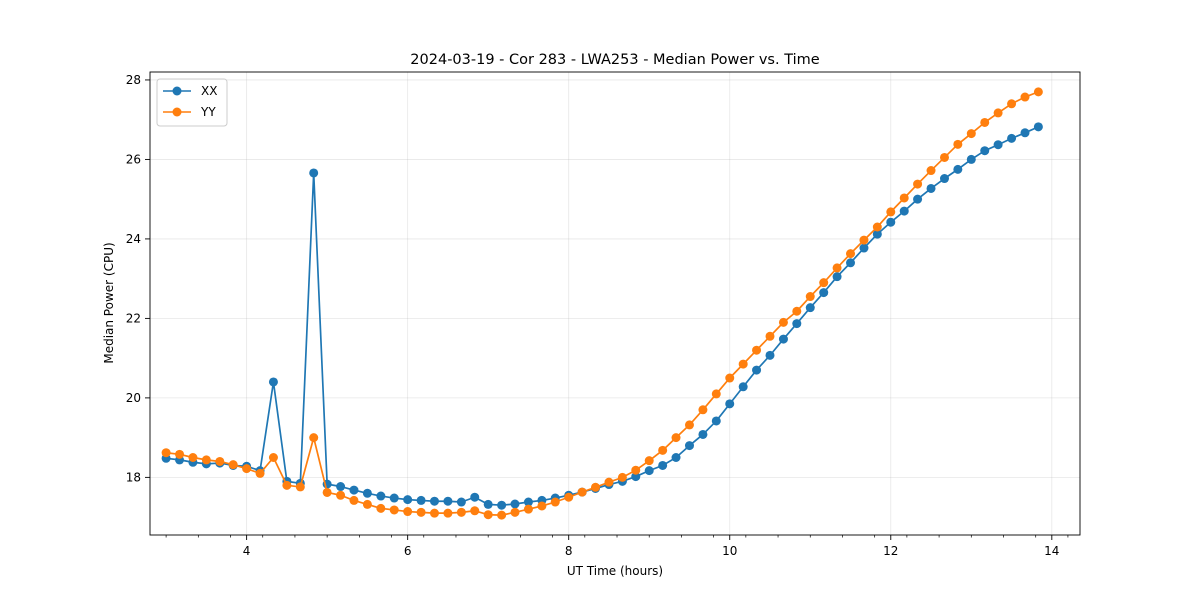  Describe the element at coordinates (133, 239) in the screenshot. I see `y-tick-label: 24` at that location.